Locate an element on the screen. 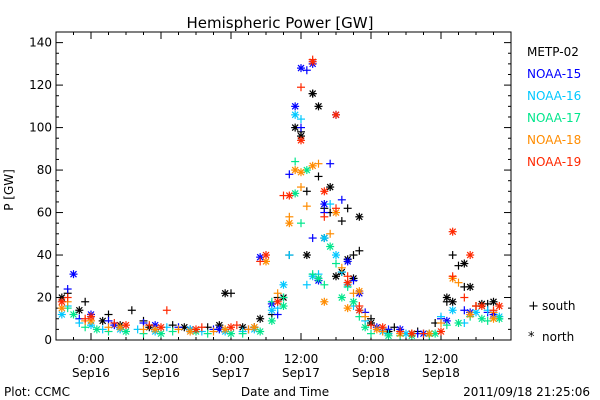 The image size is (600, 400). y-tick-label: 80 is located at coordinates (44, 170).